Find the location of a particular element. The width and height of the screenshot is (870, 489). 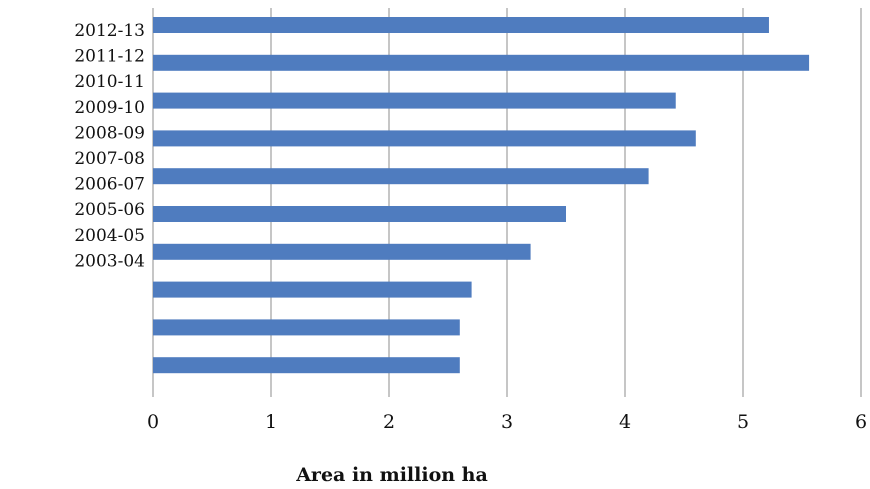

x-tick-label-1: 1 is located at coordinates (271, 422).